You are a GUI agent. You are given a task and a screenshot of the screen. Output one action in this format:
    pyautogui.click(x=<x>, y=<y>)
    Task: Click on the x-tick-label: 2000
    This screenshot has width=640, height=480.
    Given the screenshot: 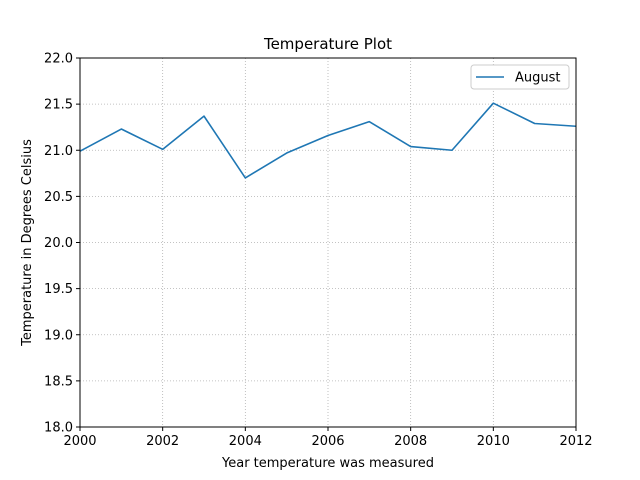 What is the action you would take?
    pyautogui.click(x=79, y=441)
    